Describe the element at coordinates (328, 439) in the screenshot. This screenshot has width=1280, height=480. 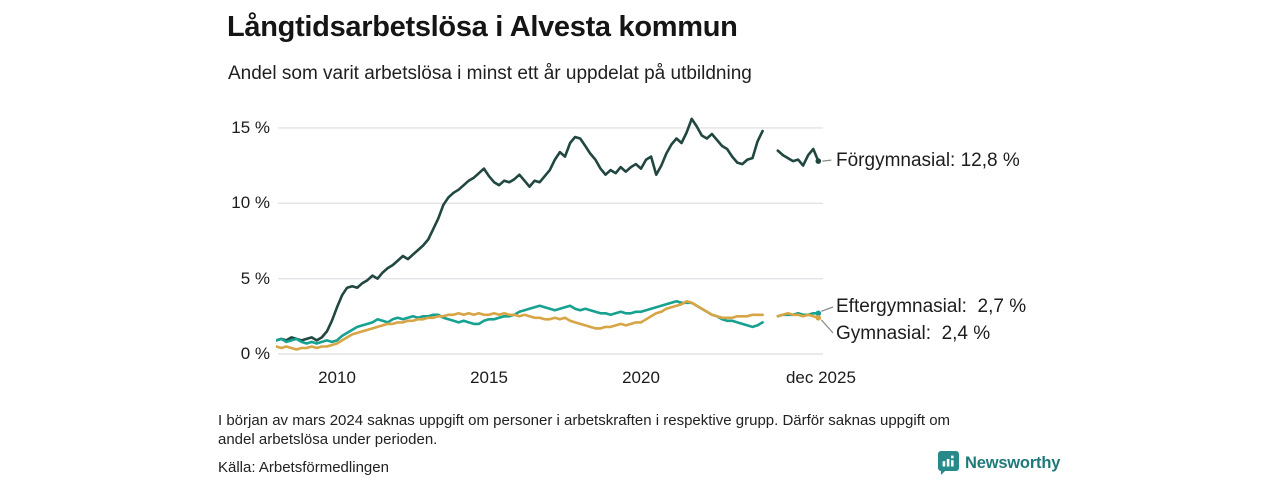
I see `footnote-line2: andel arbetslösa under perioden.` at that location.